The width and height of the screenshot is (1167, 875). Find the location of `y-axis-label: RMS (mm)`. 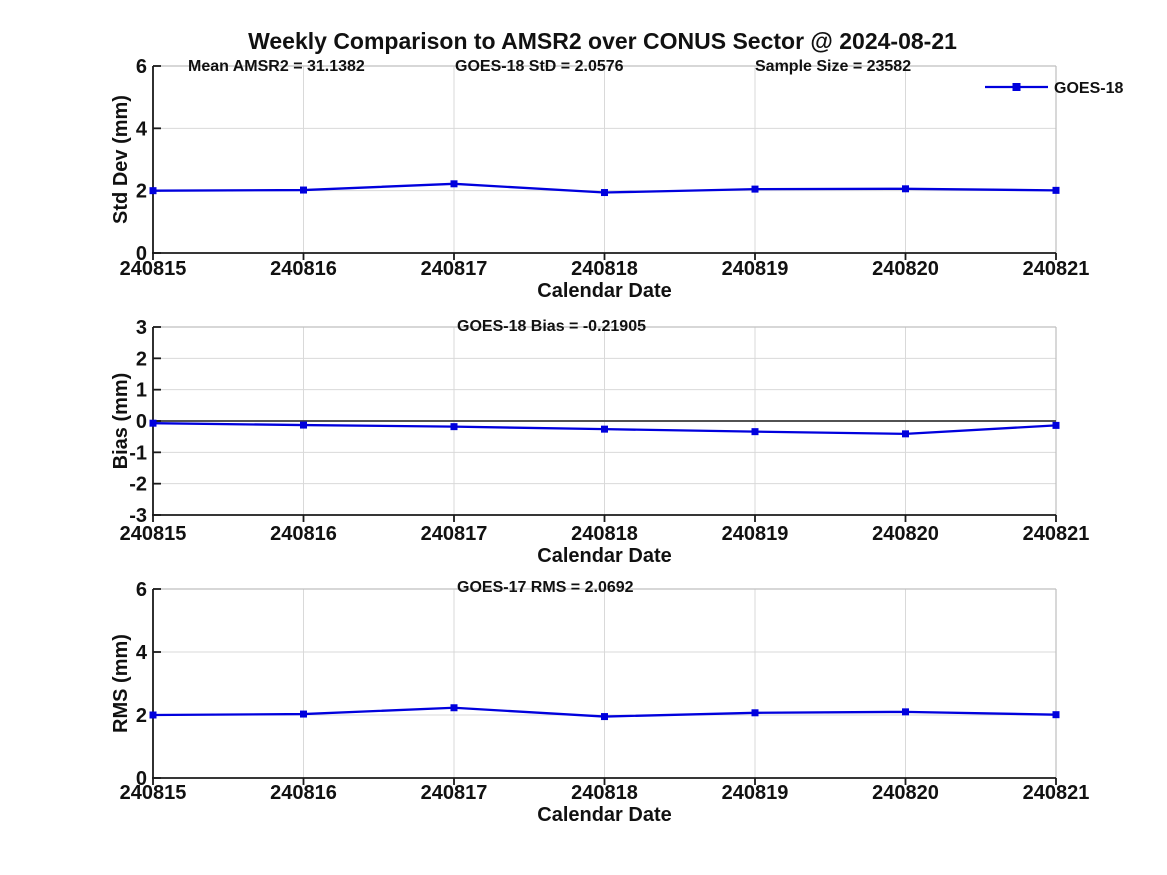

y-axis-label: RMS (mm) is located at coordinates (121, 683).